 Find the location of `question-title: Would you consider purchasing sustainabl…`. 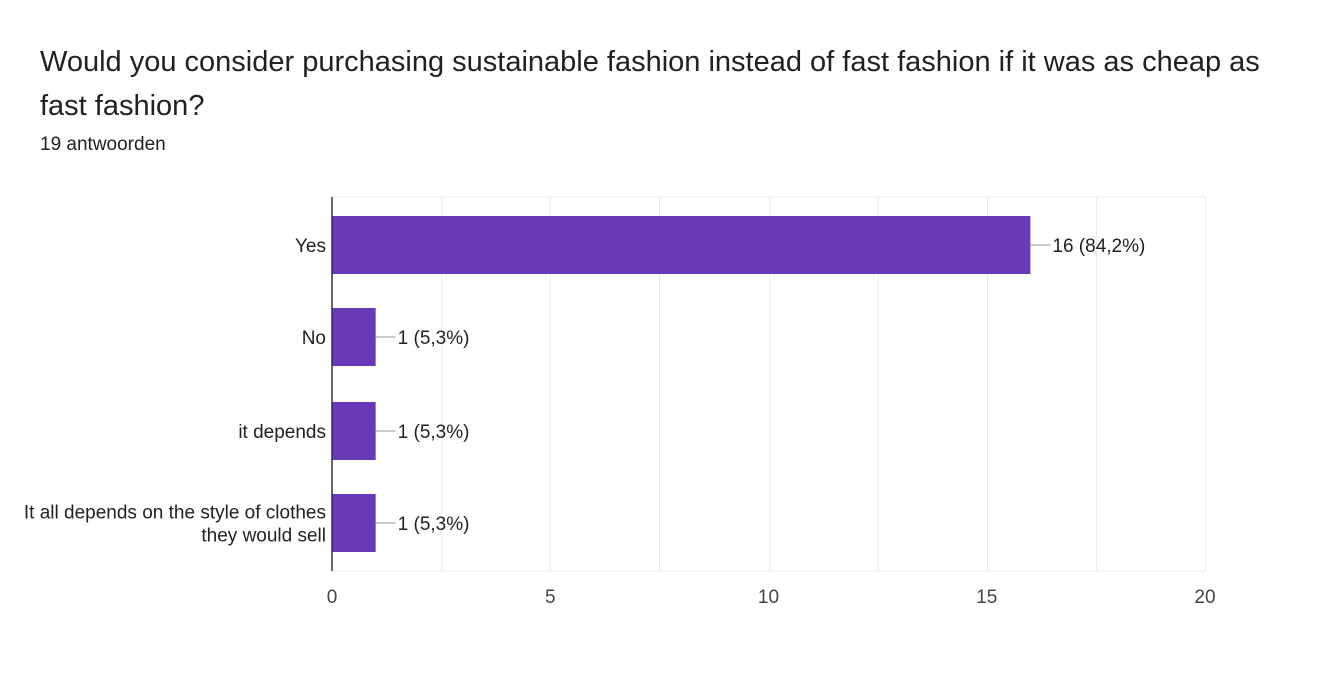

question-title: Would you consider purchasing sustainabl… is located at coordinates (650, 84).